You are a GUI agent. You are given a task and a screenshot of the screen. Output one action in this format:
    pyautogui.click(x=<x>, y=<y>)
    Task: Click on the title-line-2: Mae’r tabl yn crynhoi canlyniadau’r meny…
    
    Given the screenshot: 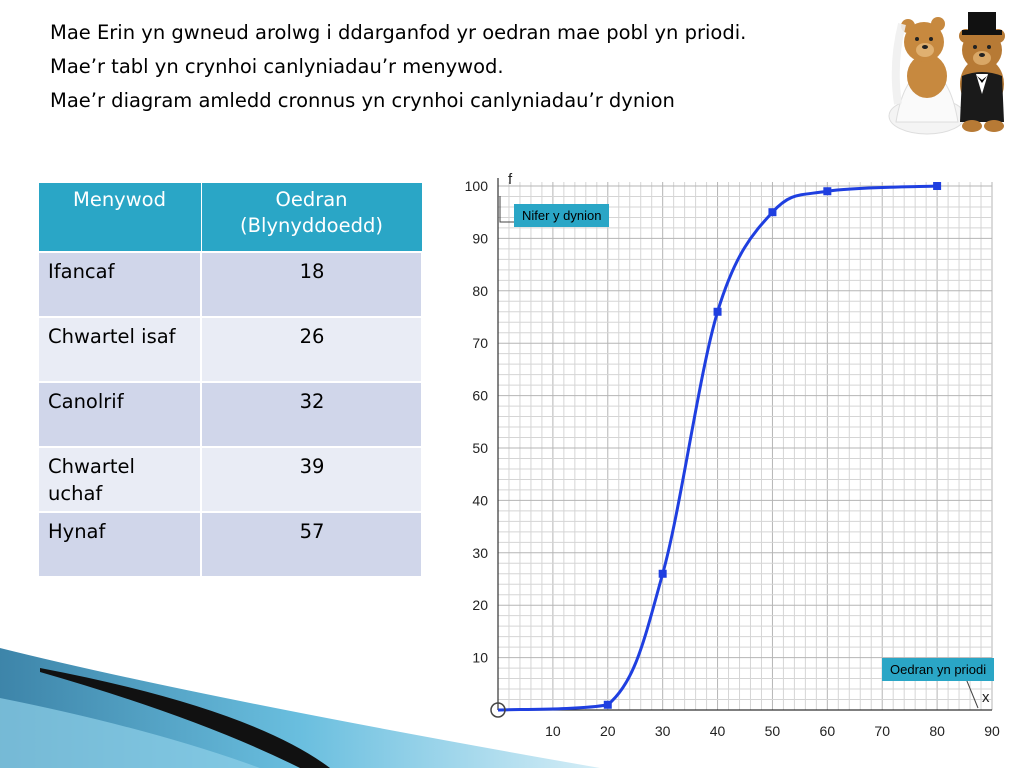 What is the action you would take?
    pyautogui.click(x=277, y=66)
    